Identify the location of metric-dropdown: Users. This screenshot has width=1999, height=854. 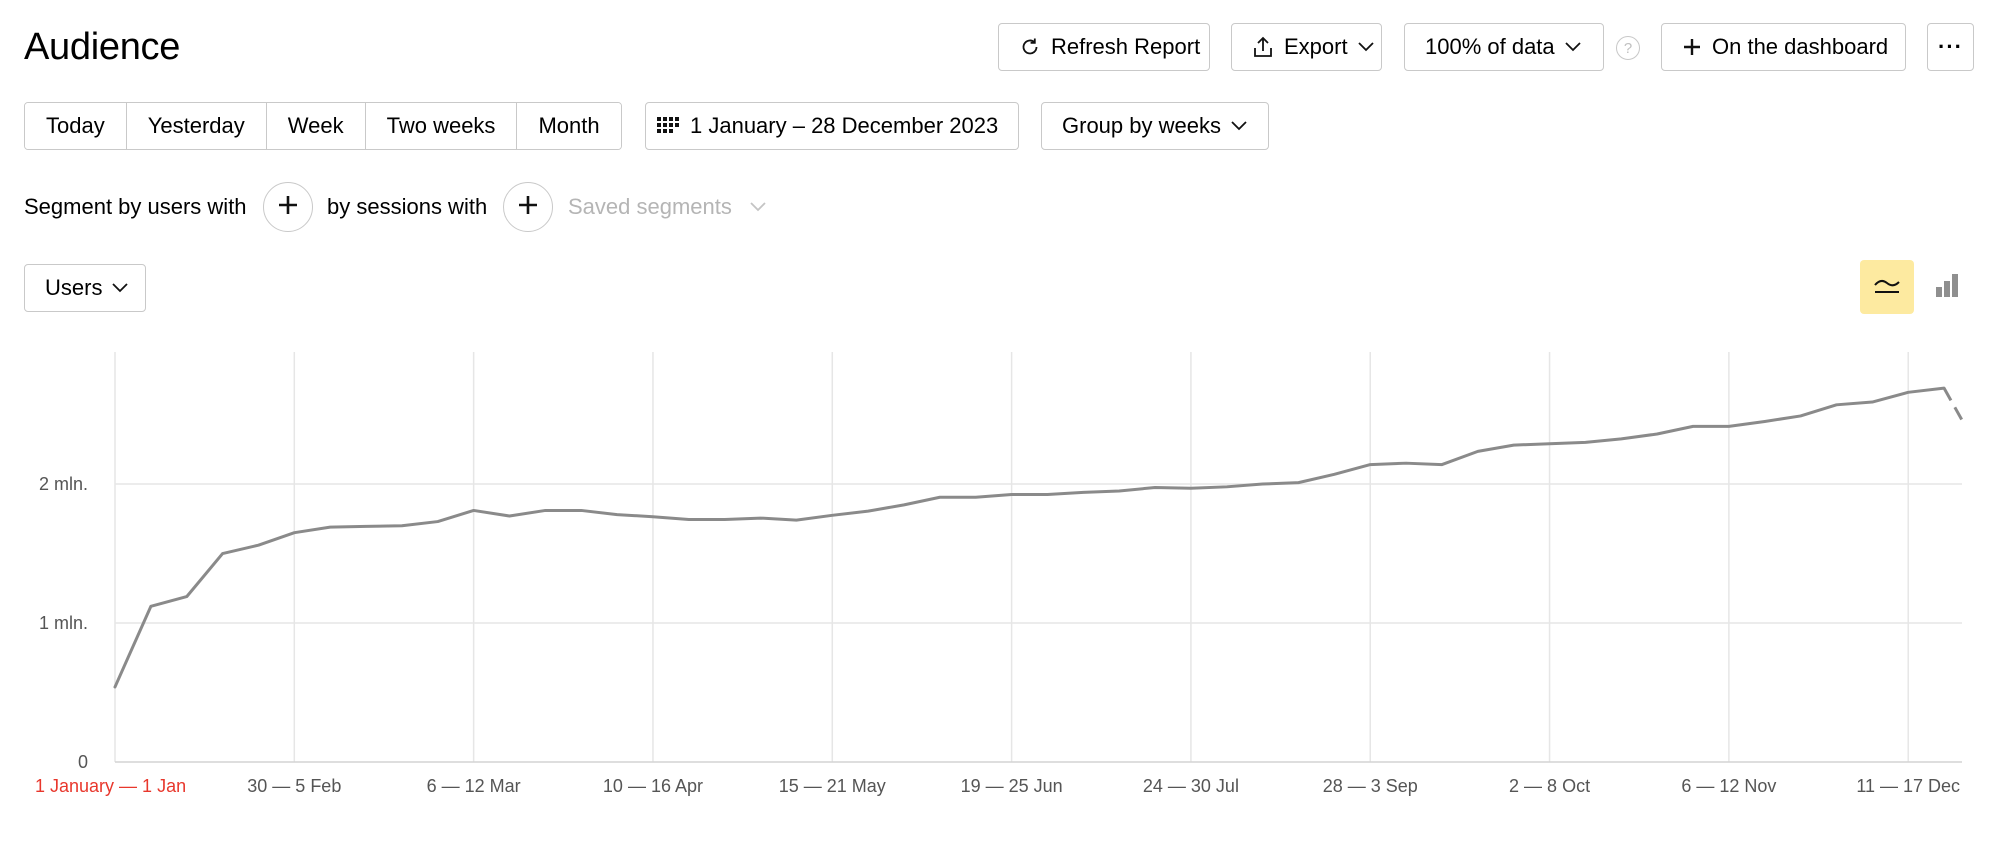
(85, 288).